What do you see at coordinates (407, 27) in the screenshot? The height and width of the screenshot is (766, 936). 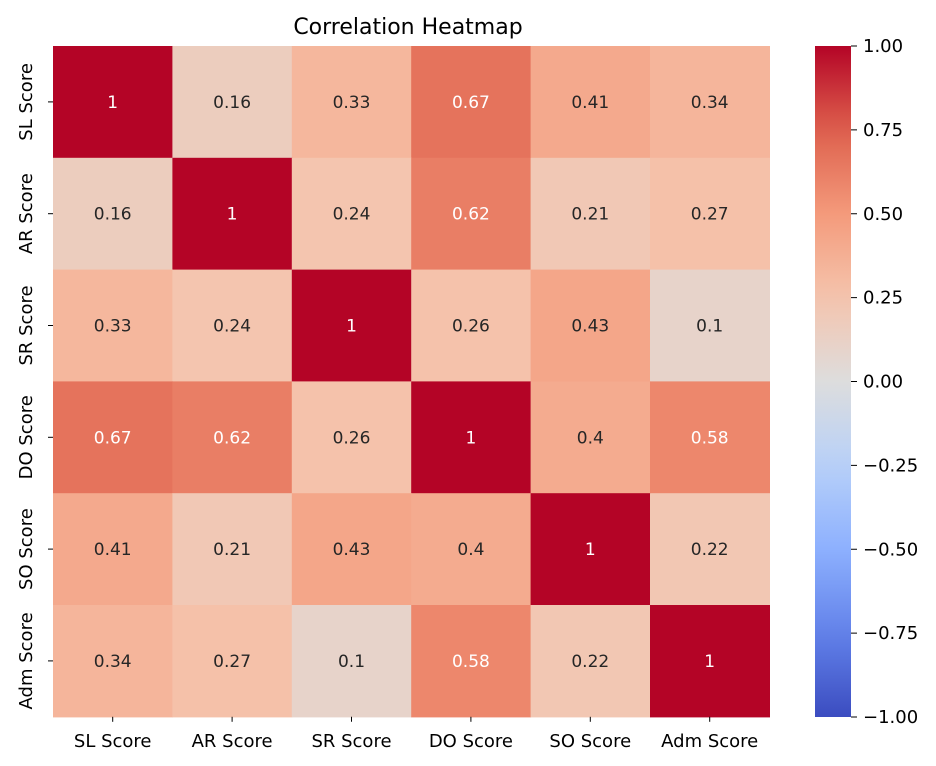 I see `chart-title: Correlation Heatmap` at bounding box center [407, 27].